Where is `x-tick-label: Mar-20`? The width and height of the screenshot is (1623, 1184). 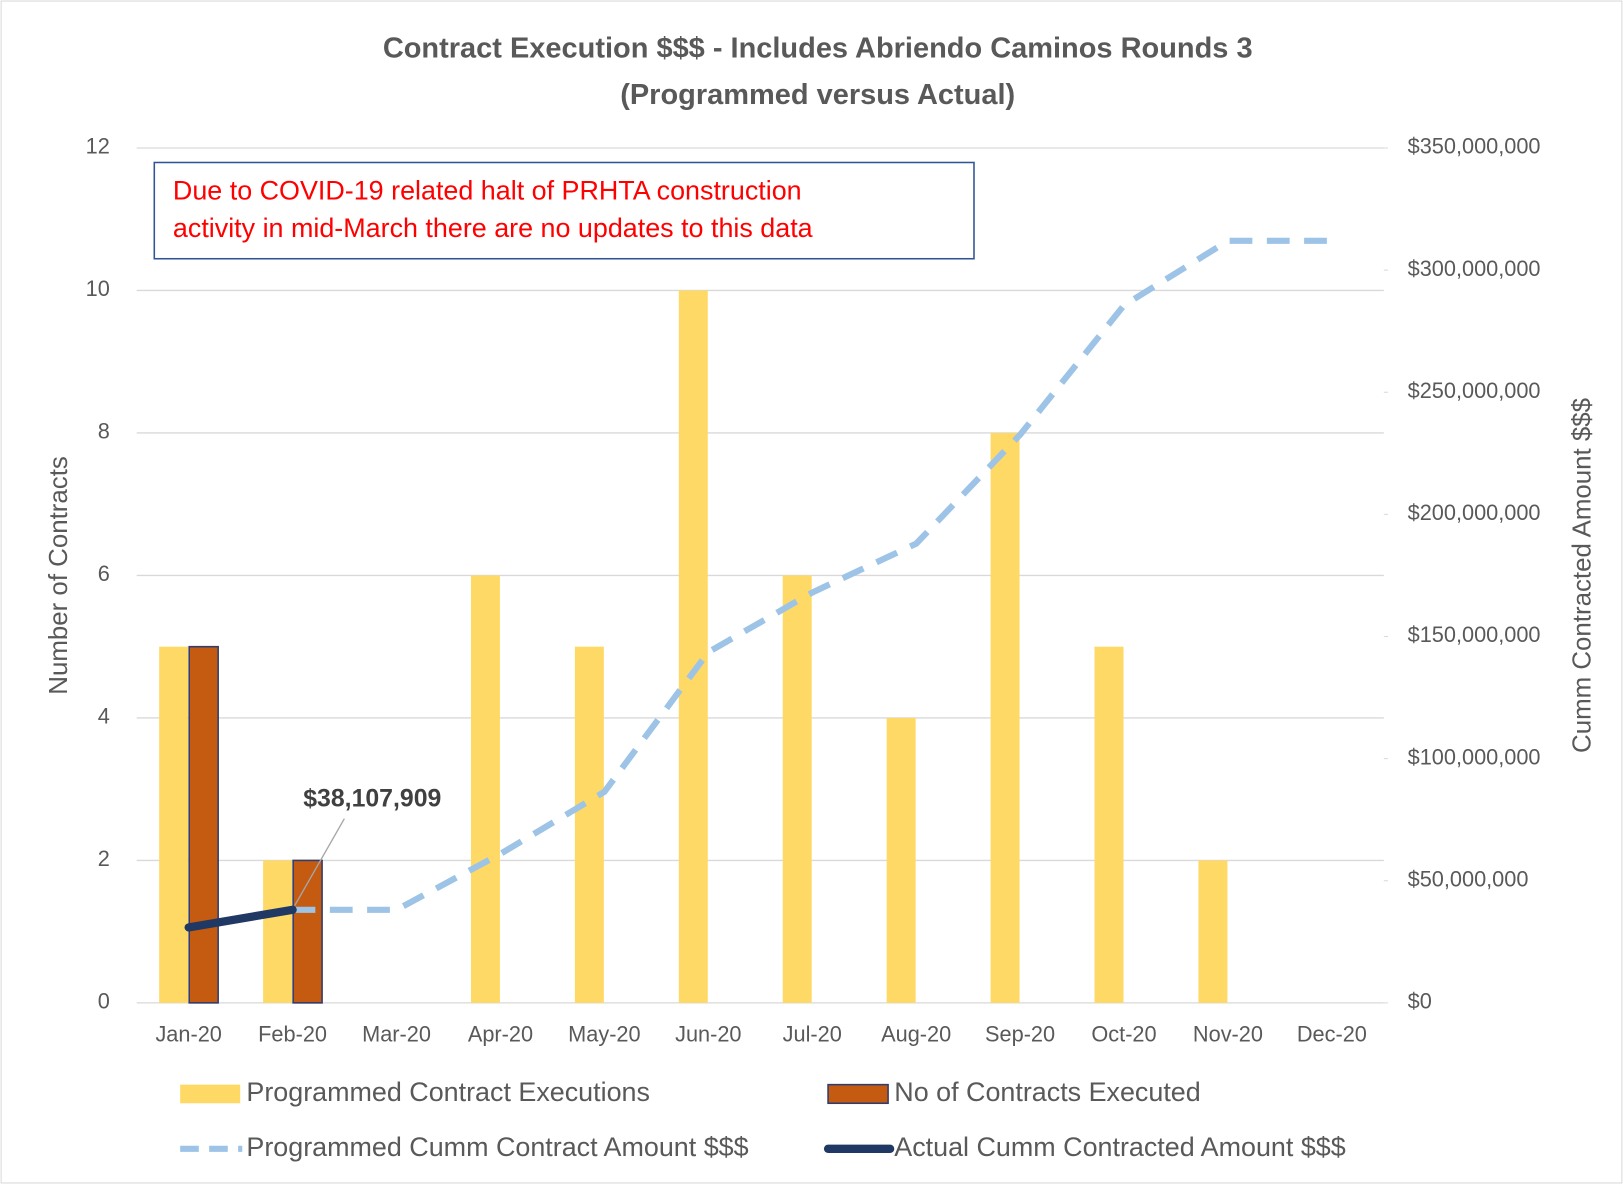 x-tick-label: Mar-20 is located at coordinates (396, 1034).